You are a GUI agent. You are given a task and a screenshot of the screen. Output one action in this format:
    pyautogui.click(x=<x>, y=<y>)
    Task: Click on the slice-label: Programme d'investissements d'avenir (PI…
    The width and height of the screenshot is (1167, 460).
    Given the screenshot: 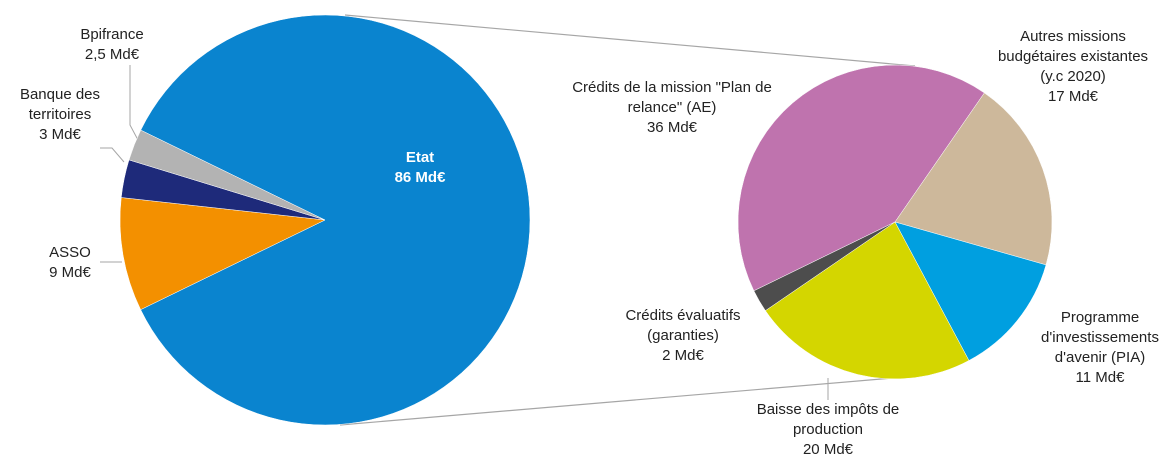 What is the action you would take?
    pyautogui.click(x=1098, y=348)
    